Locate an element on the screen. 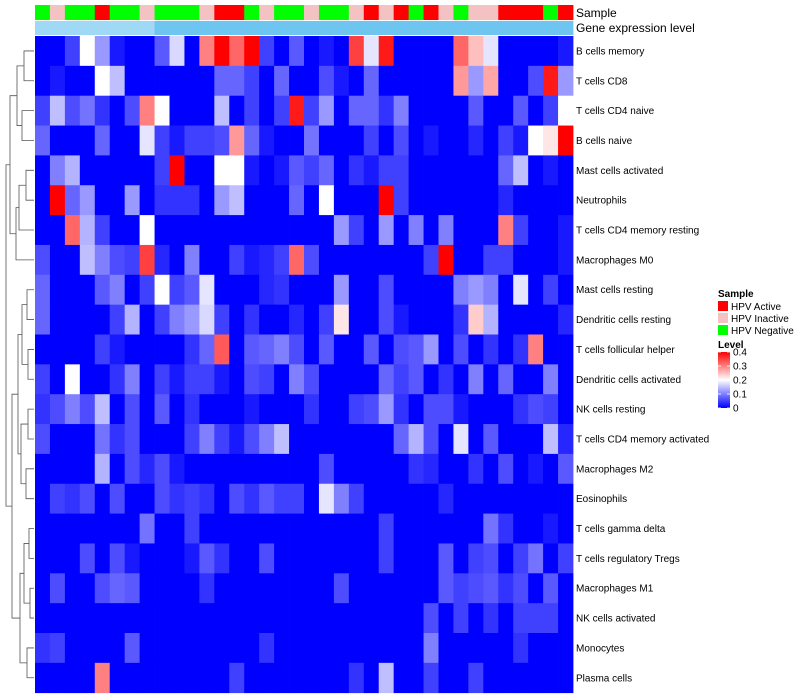  row-label: Dendritic cells resting is located at coordinates (623, 320).